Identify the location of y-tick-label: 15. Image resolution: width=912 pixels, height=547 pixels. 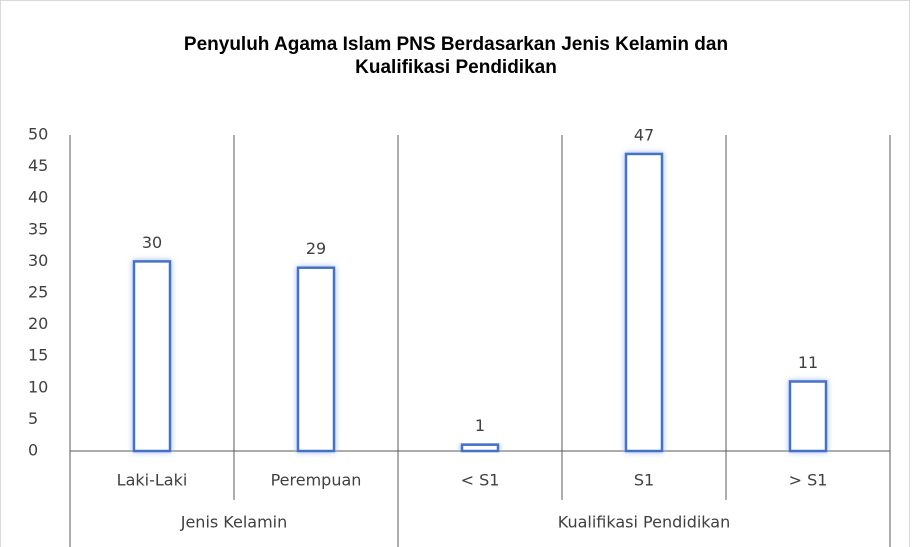
(38, 355).